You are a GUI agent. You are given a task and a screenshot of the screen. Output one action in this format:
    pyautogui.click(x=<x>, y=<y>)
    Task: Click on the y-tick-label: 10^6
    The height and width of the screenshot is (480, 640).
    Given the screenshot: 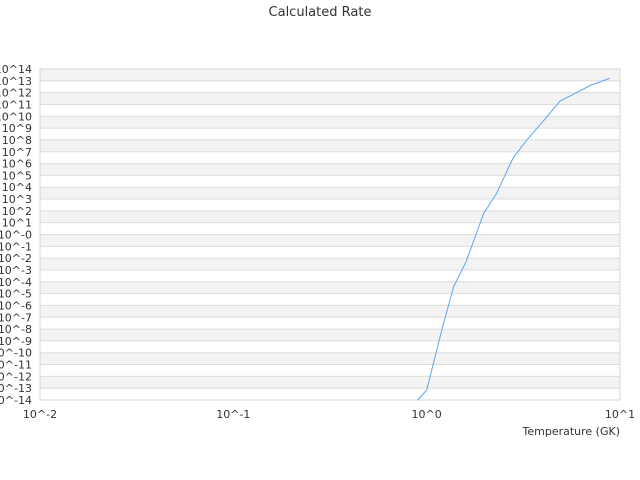 What is the action you would take?
    pyautogui.click(x=17, y=164)
    